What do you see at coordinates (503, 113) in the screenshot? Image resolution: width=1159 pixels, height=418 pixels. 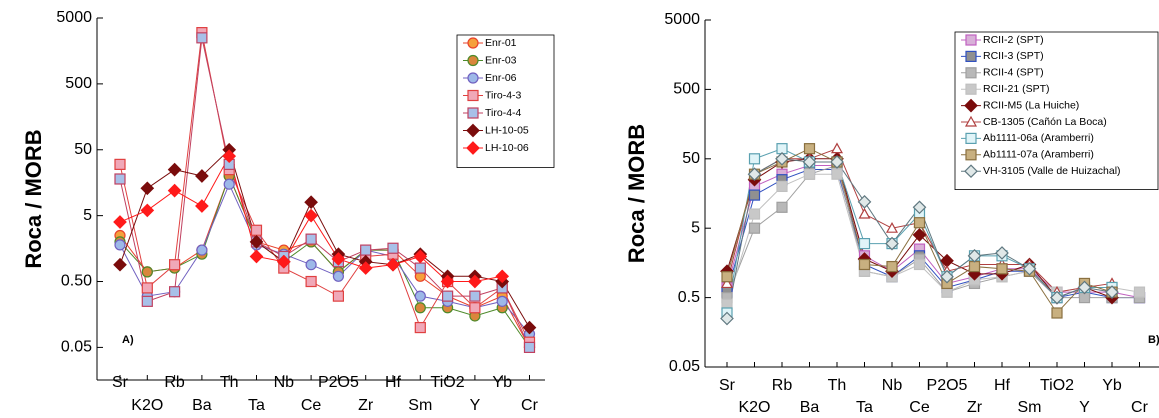 I see `legend-label: Tiro-4-4` at bounding box center [503, 113].